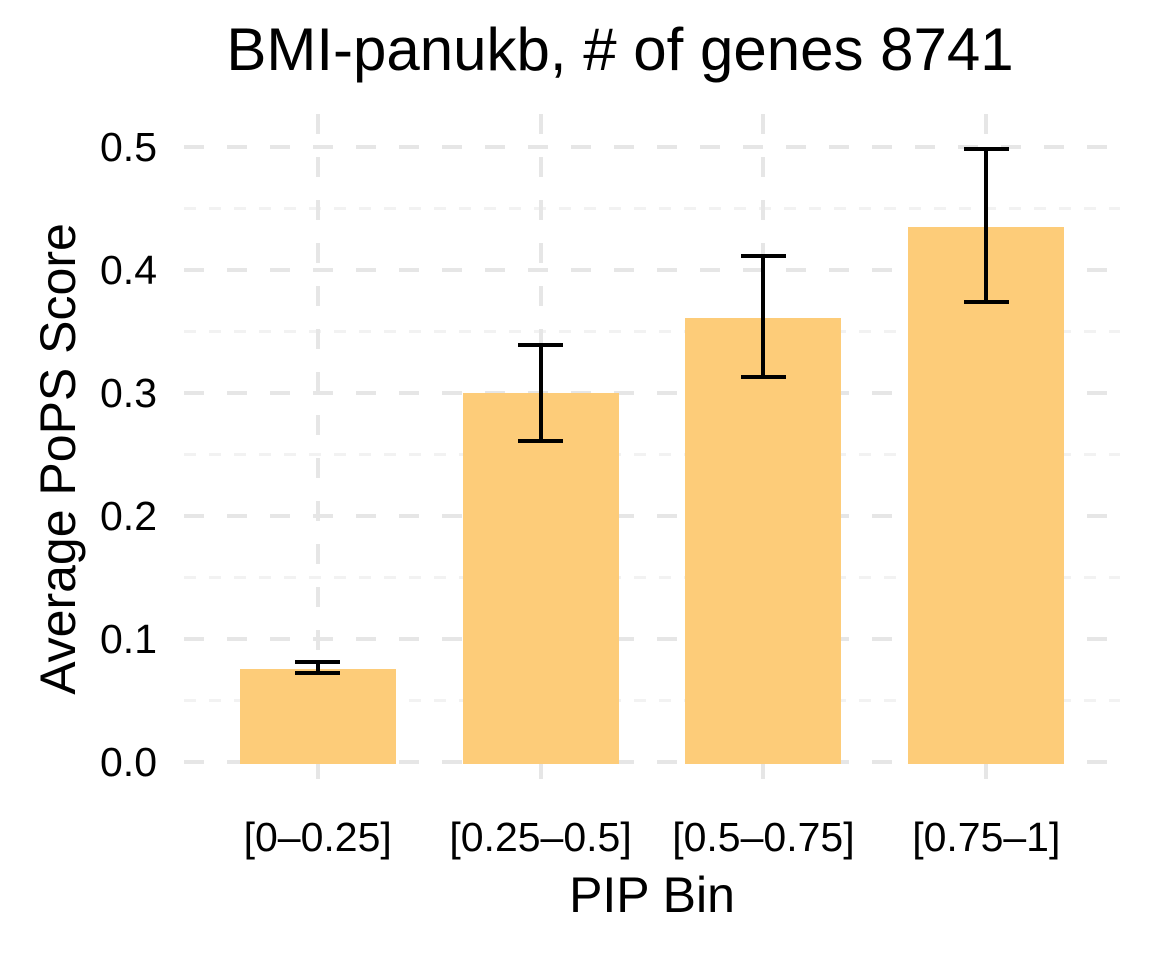 This screenshot has width=1152, height=960. I want to click on bar-[0–0.25], so click(317, 716).